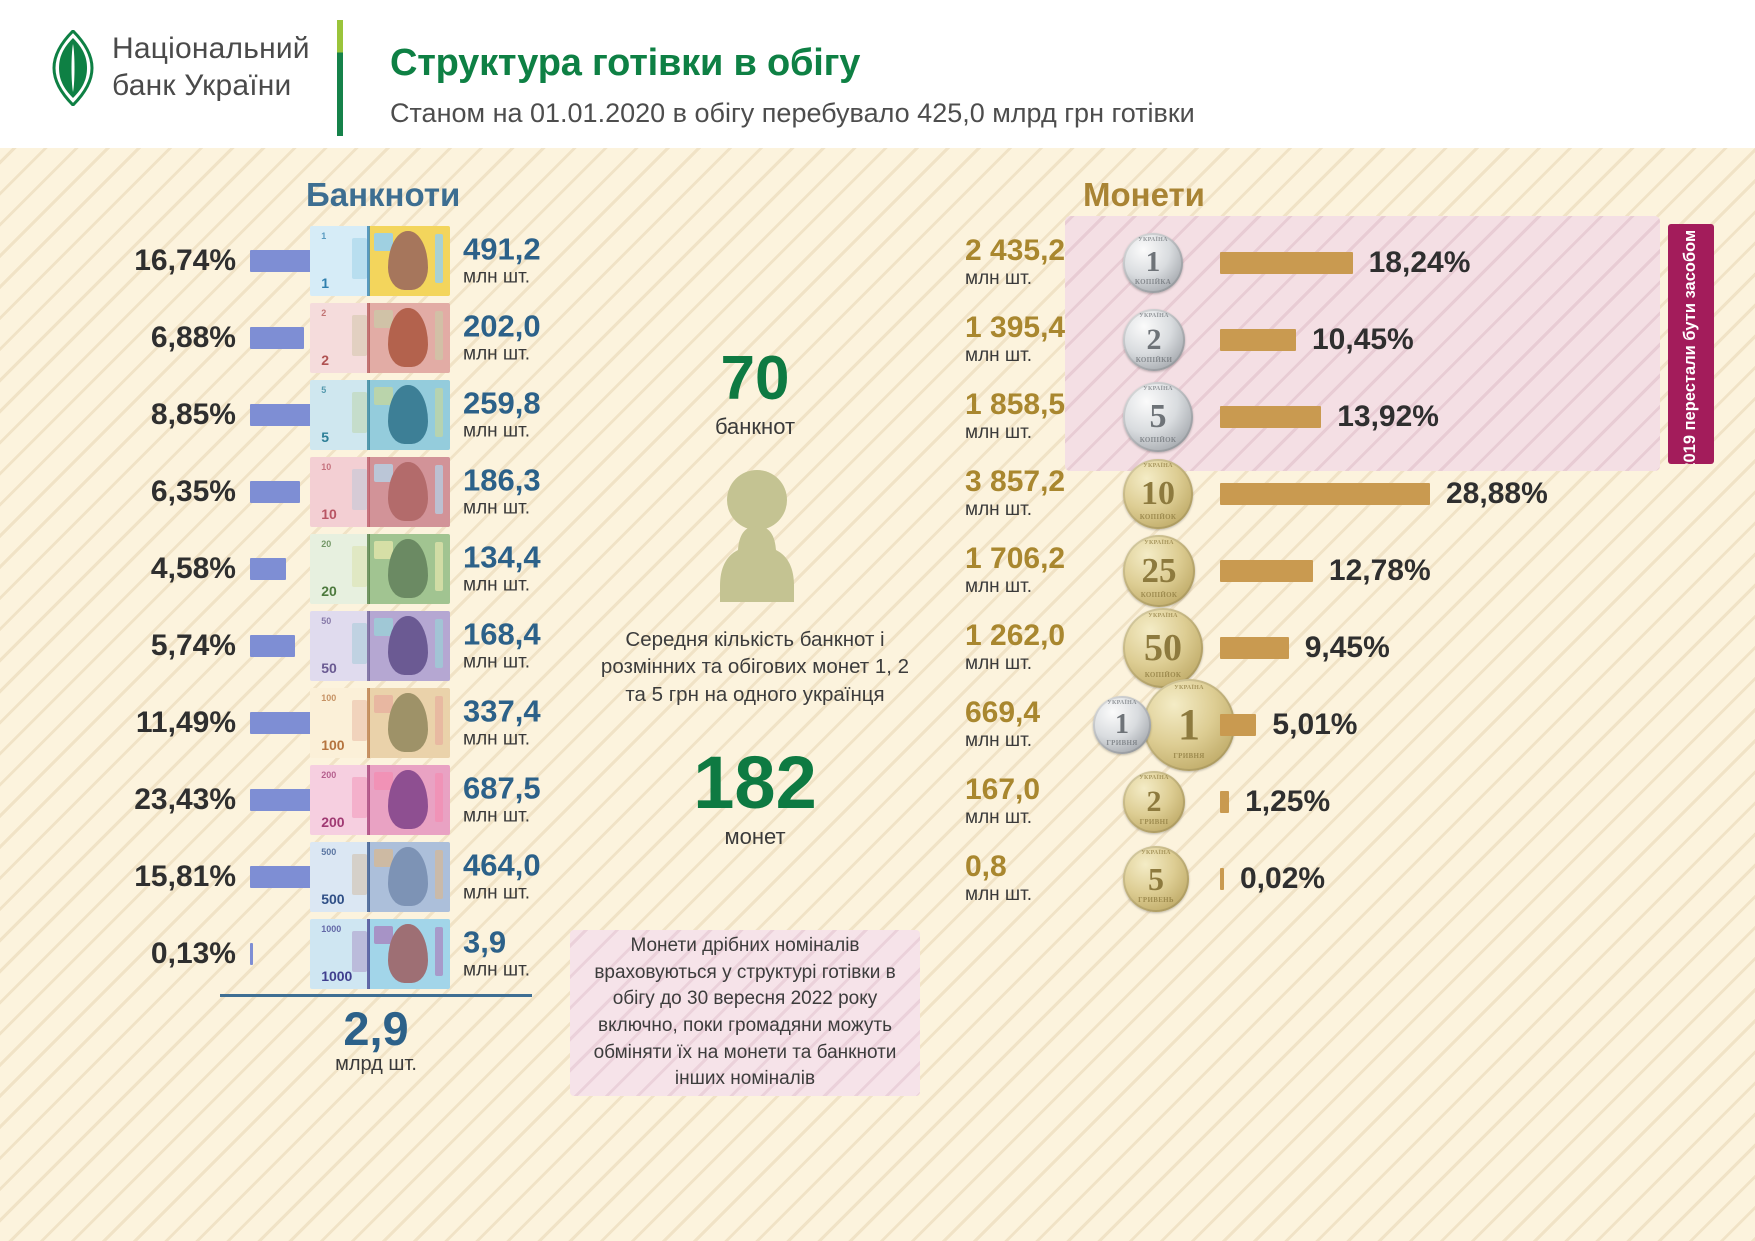 The width and height of the screenshot is (1755, 1241). What do you see at coordinates (1325, 571) in the screenshot?
I see `coin-bar-group: 12,78%` at bounding box center [1325, 571].